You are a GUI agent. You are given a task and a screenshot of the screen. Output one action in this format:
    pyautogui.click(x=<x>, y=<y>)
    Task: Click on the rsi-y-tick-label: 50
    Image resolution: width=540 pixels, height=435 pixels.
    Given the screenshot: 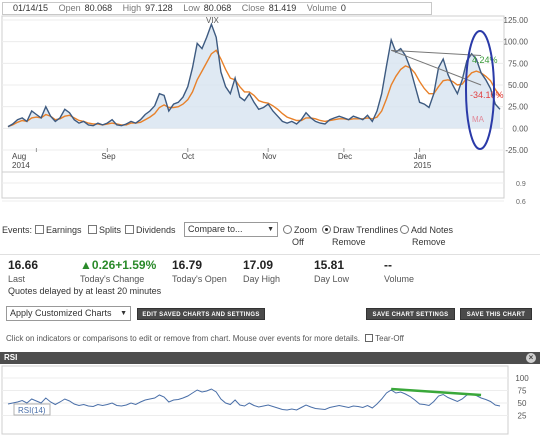 What is the action you would take?
    pyautogui.click(x=522, y=403)
    